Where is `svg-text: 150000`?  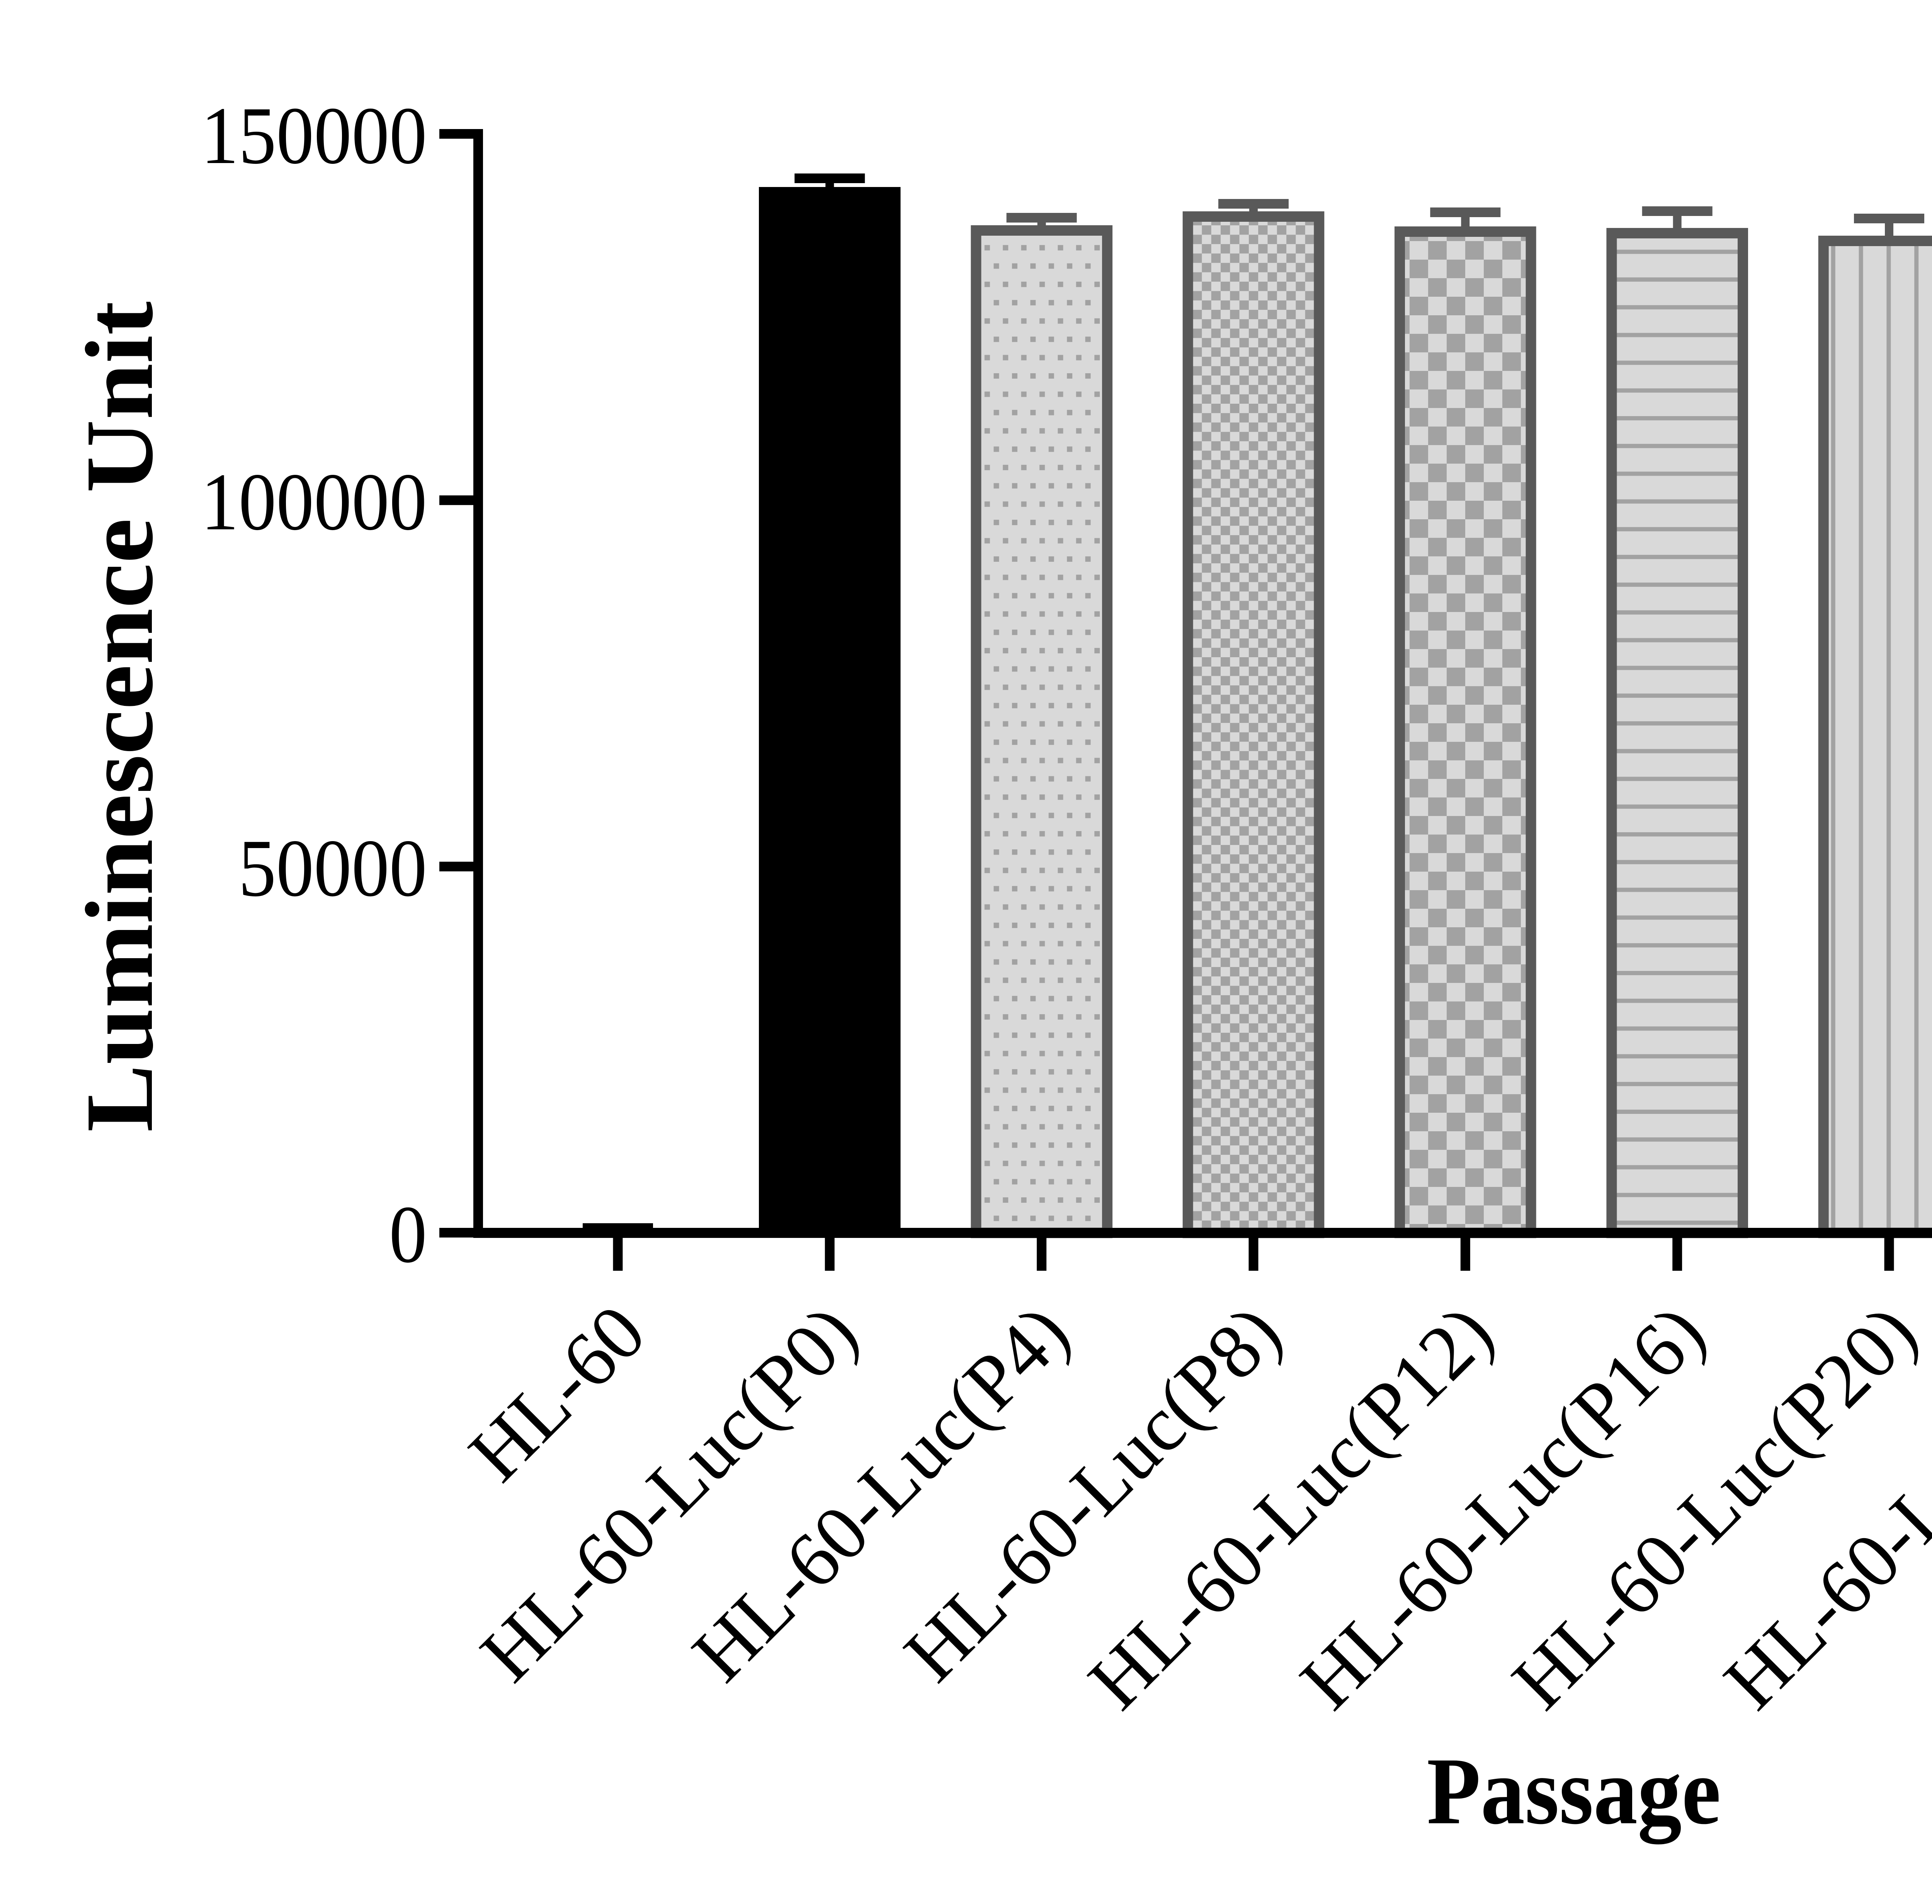
svg-text: 150000 is located at coordinates (314, 135).